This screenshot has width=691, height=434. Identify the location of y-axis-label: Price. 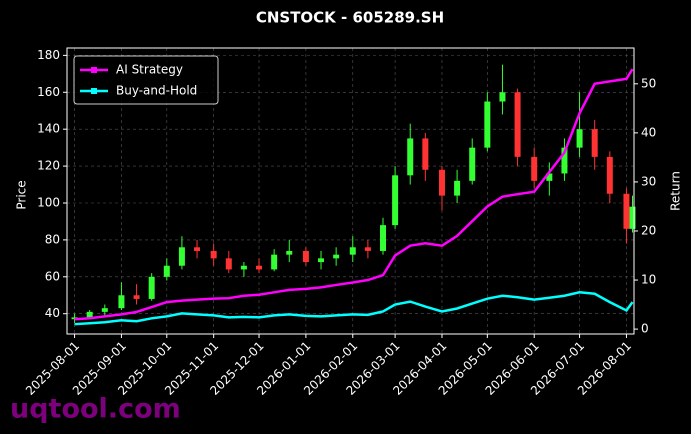
(22, 194).